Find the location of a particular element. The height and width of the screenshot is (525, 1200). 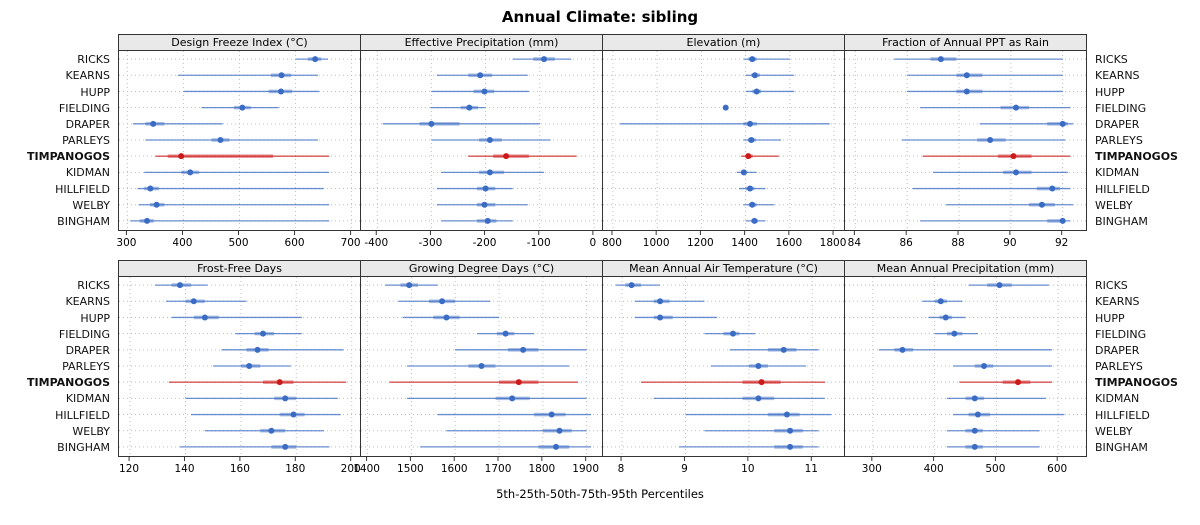

panel-strip: Effective Precipitation (mm) is located at coordinates (481, 42).